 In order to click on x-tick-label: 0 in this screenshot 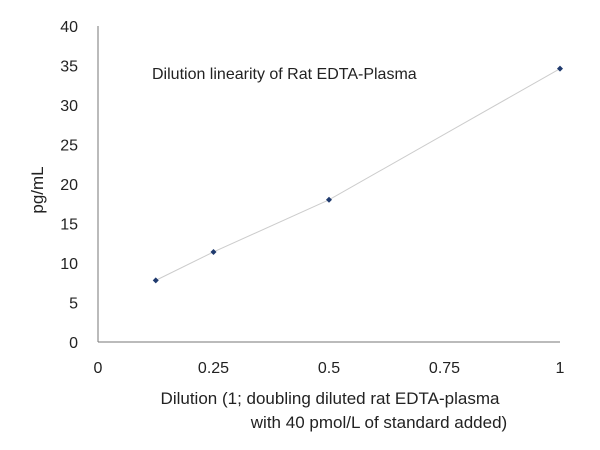, I will do `click(98, 368)`.